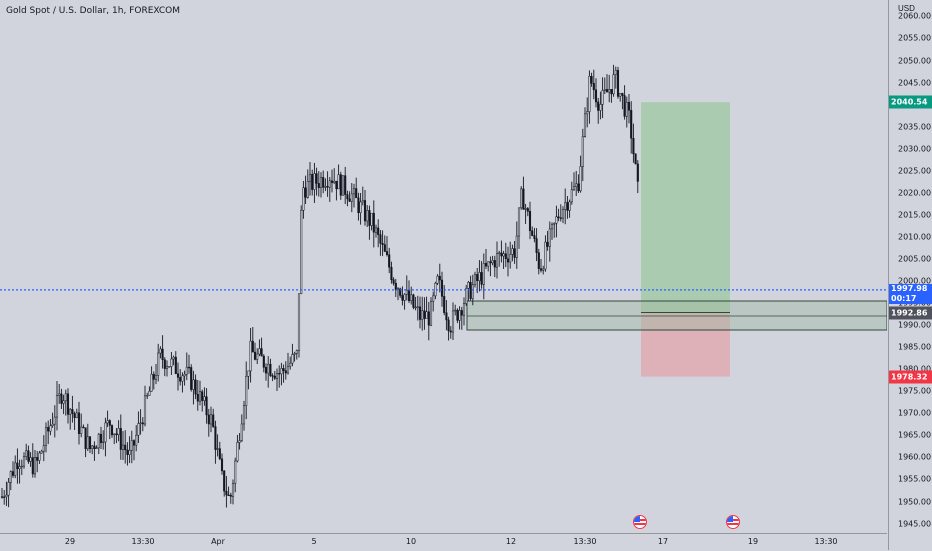 This screenshot has height=551, width=932. I want to click on time-tick-label: Apr, so click(218, 541).